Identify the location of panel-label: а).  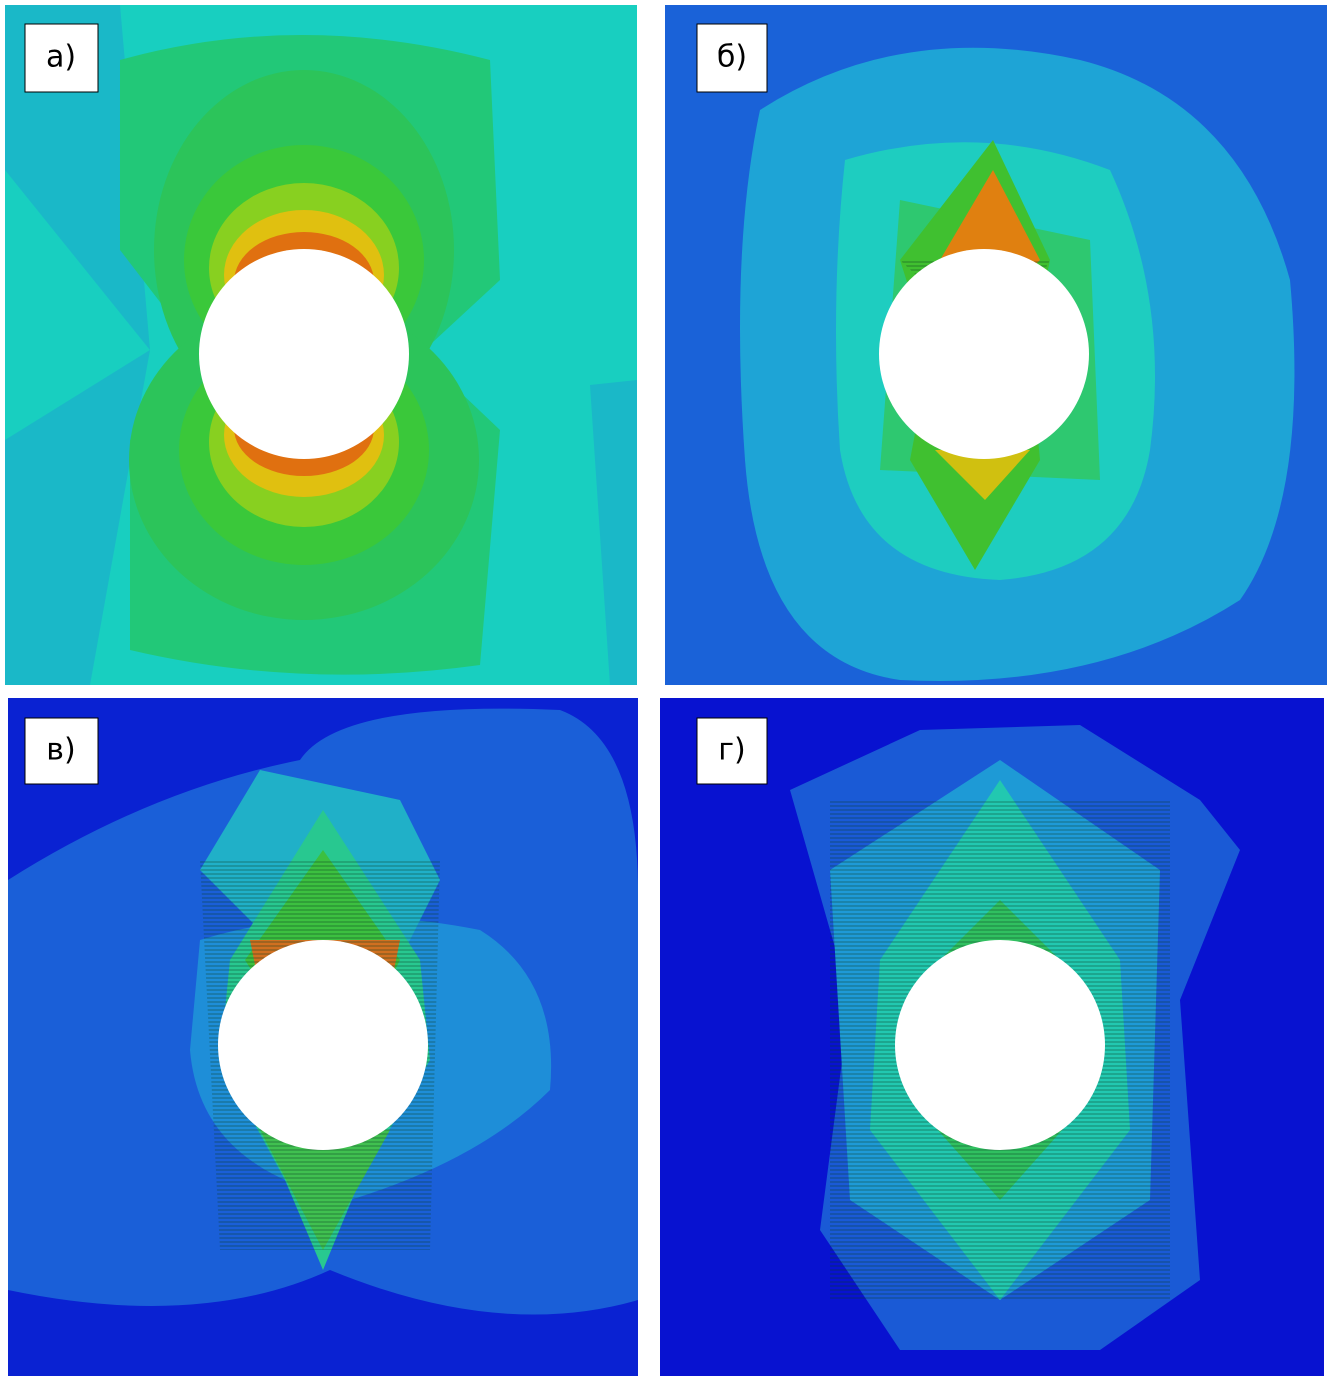
(61, 57).